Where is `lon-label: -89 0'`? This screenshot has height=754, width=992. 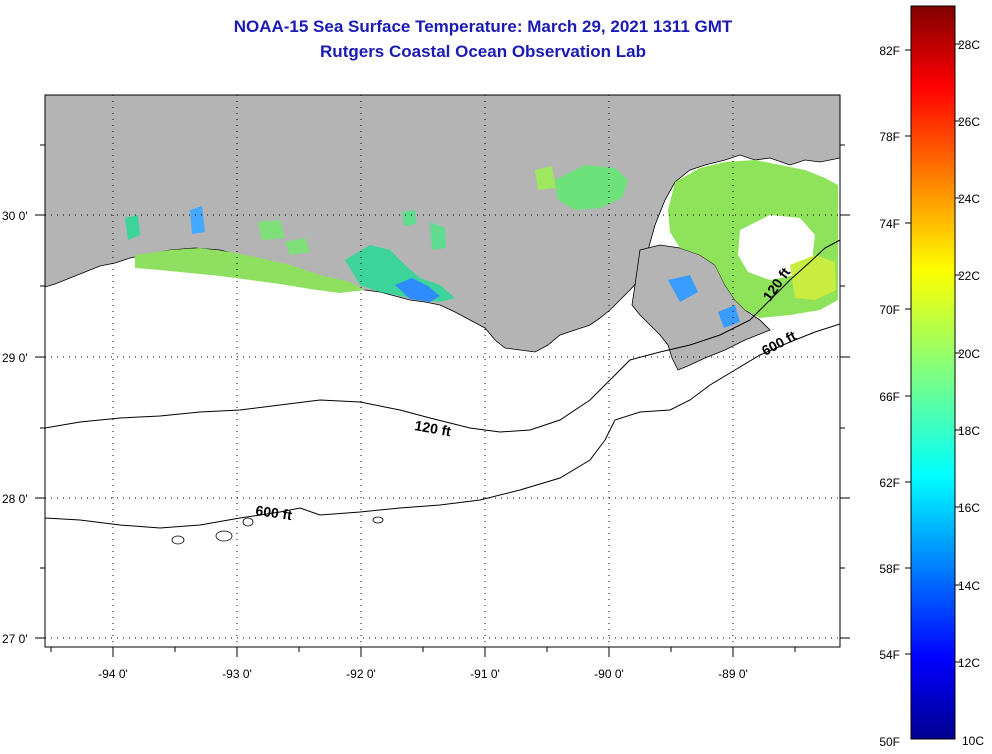
lon-label: -89 0' is located at coordinates (733, 674).